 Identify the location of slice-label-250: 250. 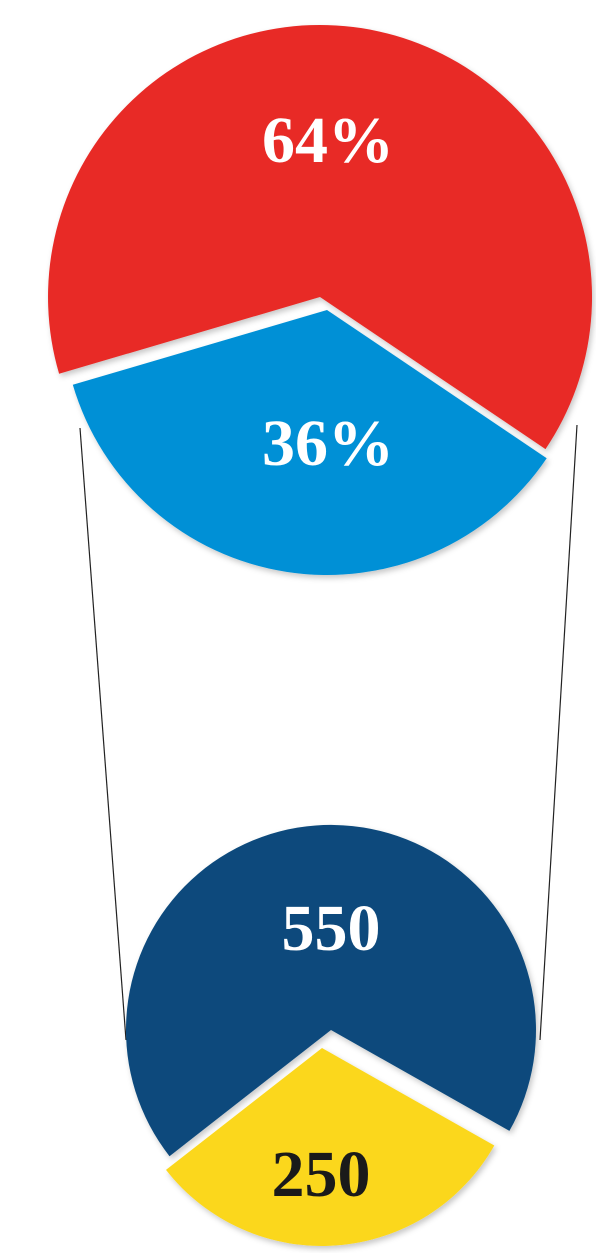
(321, 1174).